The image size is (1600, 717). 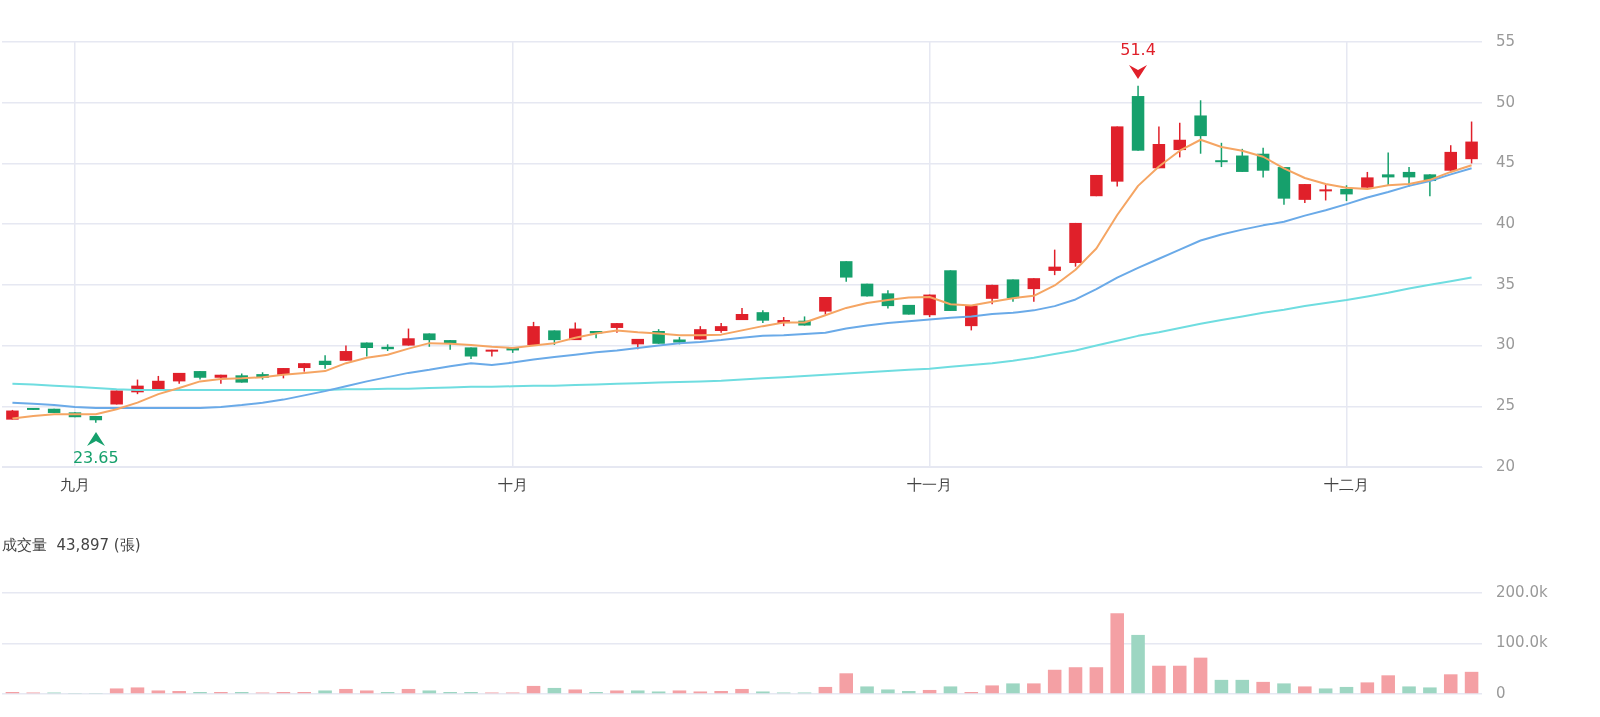 What do you see at coordinates (1506, 405) in the screenshot?
I see `y-tick-label: 25` at bounding box center [1506, 405].